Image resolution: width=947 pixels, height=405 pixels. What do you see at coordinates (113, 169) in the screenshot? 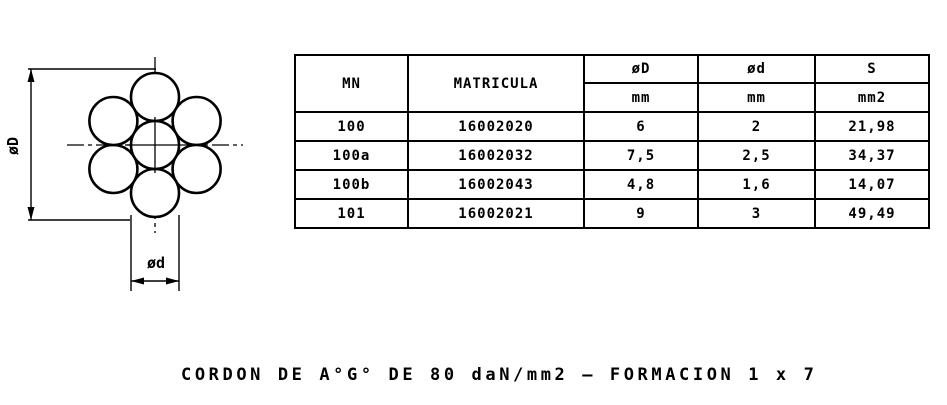
I see `wire-circle-lower-left` at bounding box center [113, 169].